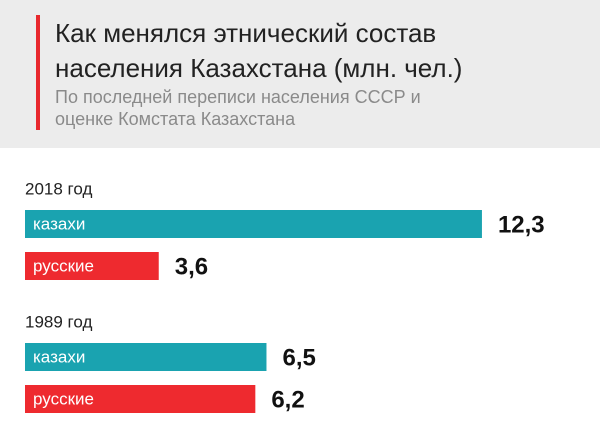 This screenshot has width=600, height=442. Describe the element at coordinates (58, 321) in the screenshot. I see `group-label: 1989 год` at that location.